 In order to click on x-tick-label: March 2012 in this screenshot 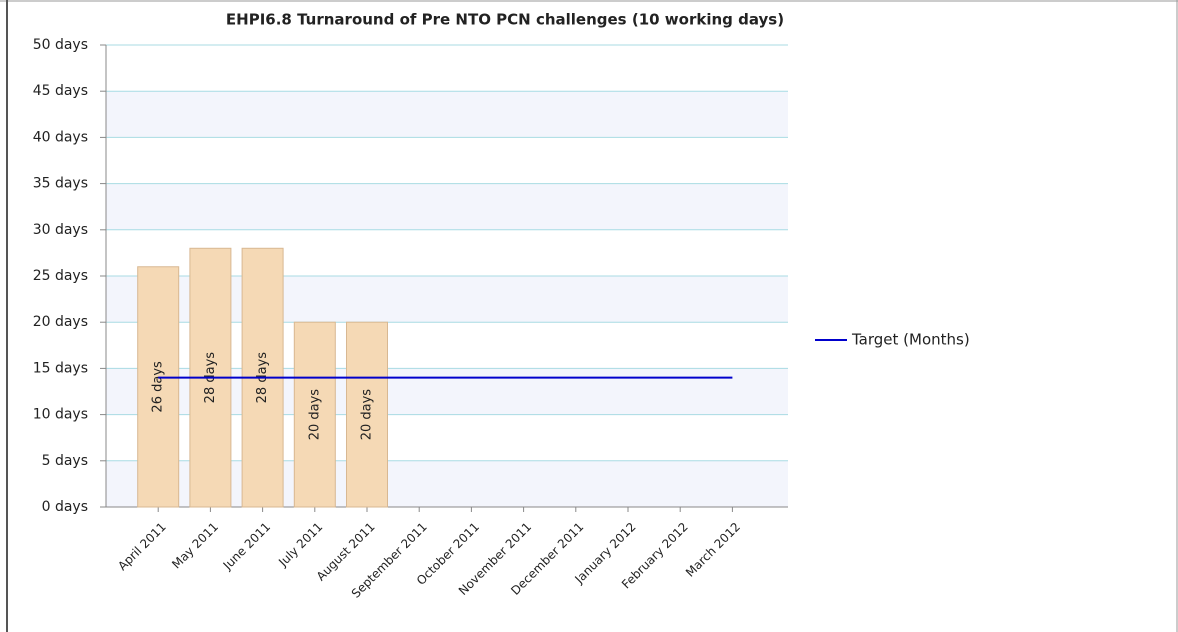, I will do `click(713, 550)`.